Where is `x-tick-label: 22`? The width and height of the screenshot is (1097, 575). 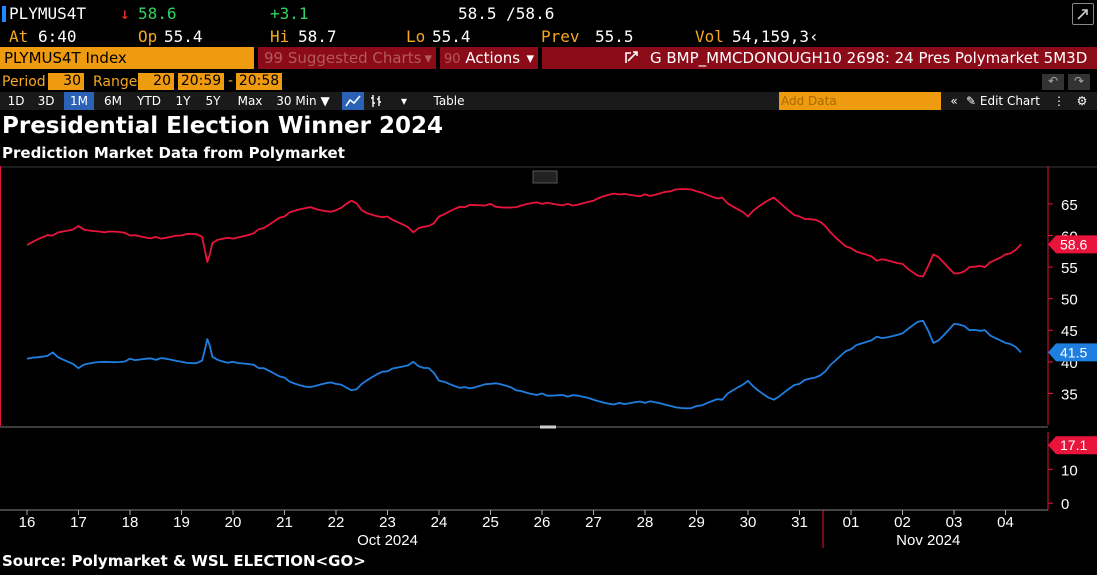
x-tick-label: 22 is located at coordinates (336, 522).